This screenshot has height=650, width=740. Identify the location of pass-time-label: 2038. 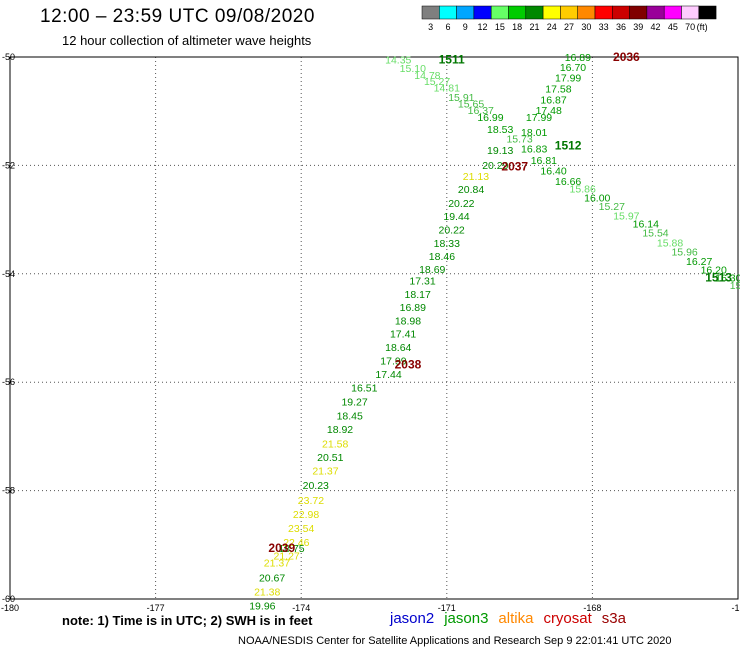
(408, 364).